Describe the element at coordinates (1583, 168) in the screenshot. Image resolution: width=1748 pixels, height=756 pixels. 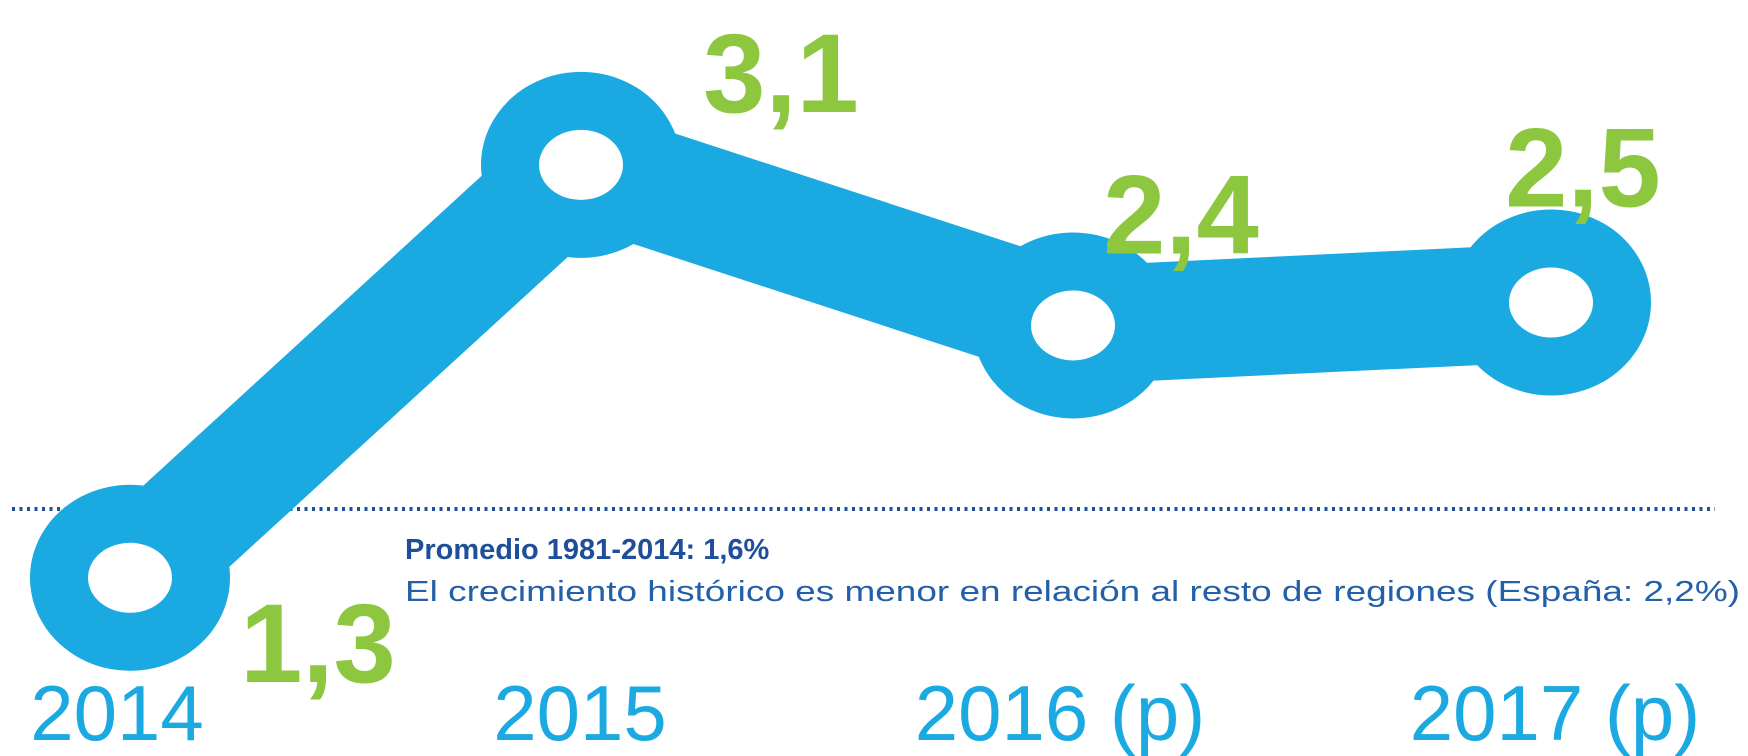
I see `value-label: 2,5` at that location.